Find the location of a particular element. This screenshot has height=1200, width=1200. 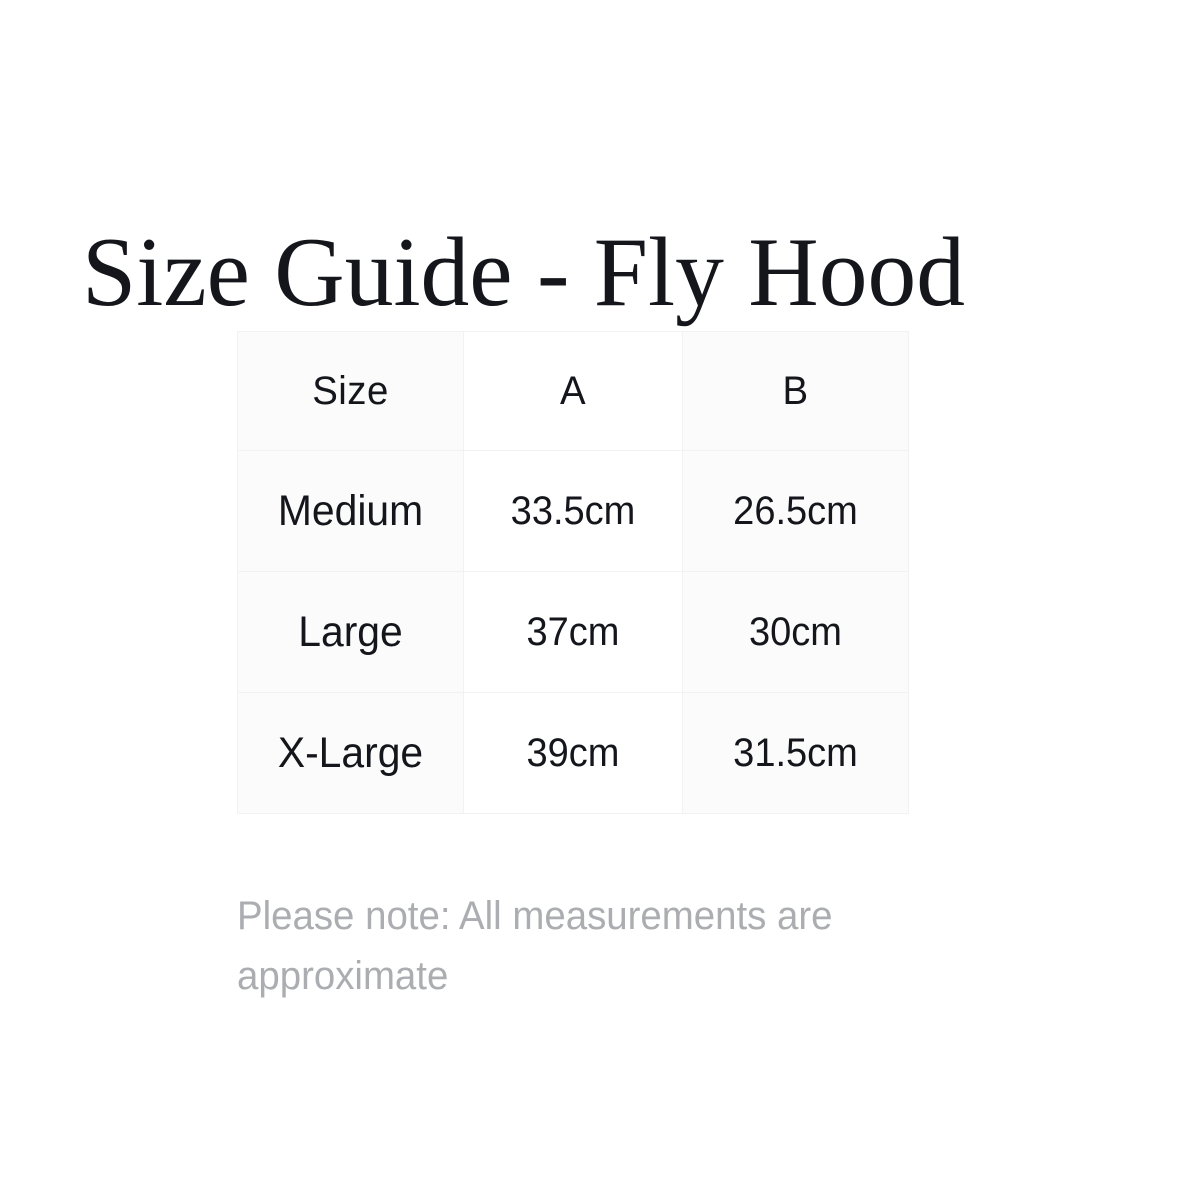

column-header-size: Size is located at coordinates (350, 391).